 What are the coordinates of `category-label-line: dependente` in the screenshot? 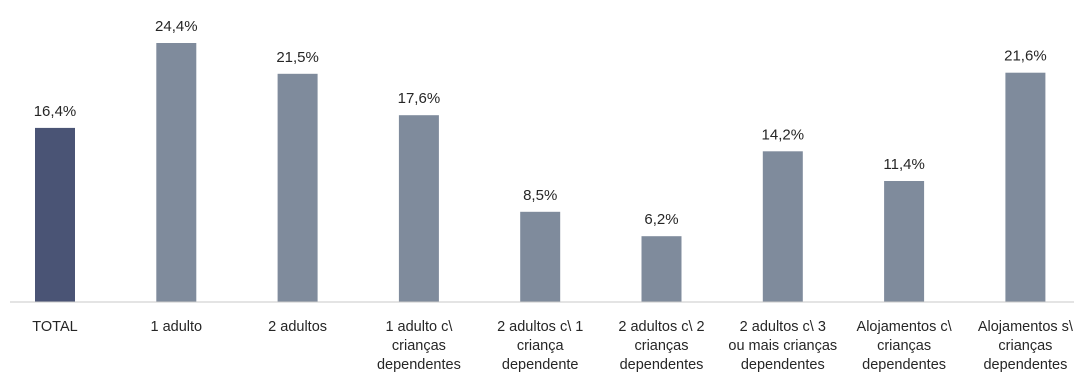 It's located at (540, 365).